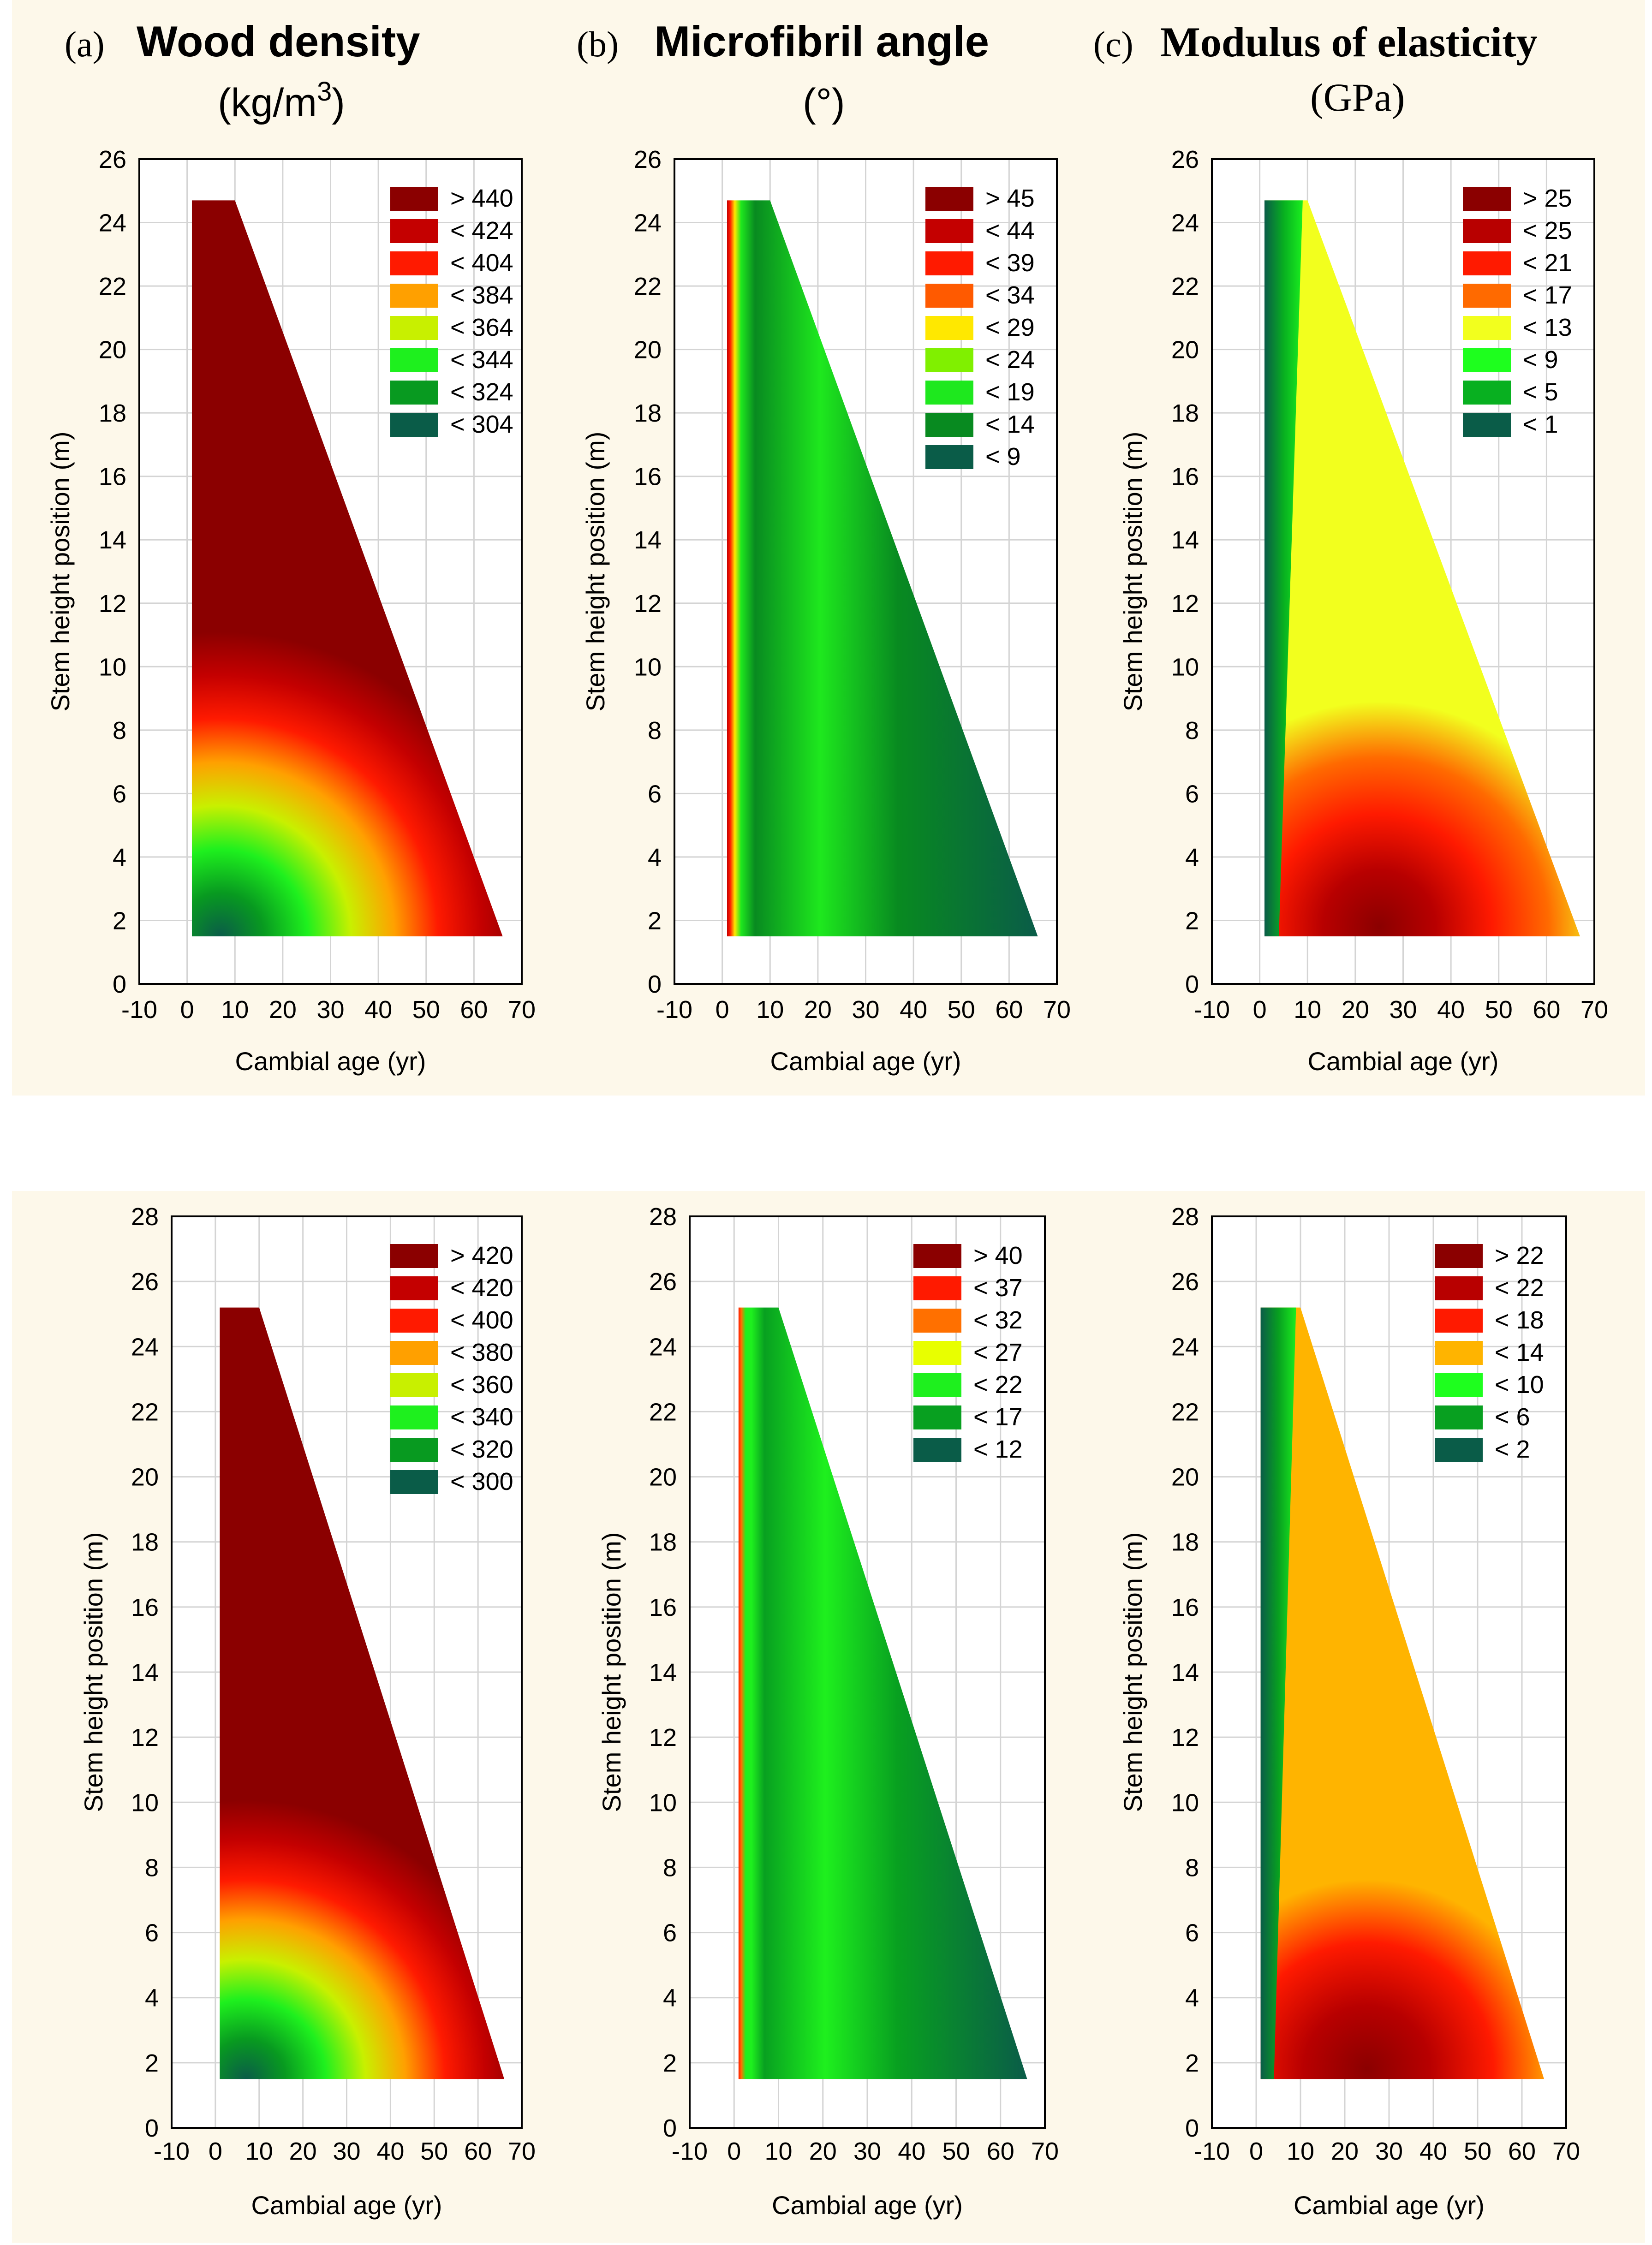  Describe the element at coordinates (346, 2152) in the screenshot. I see `chart-1-0-xtick-label: 30` at that location.